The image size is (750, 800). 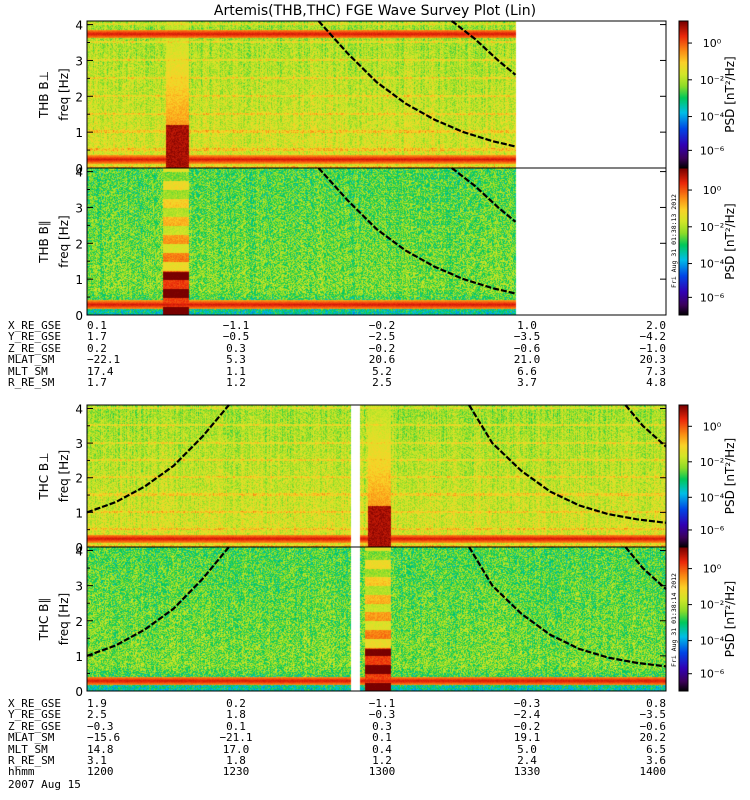 I want to click on ephemeris-row: Z_RE_GSE −0.3 0.1 0.3 −0.2 −0.6, so click(x=375, y=726).